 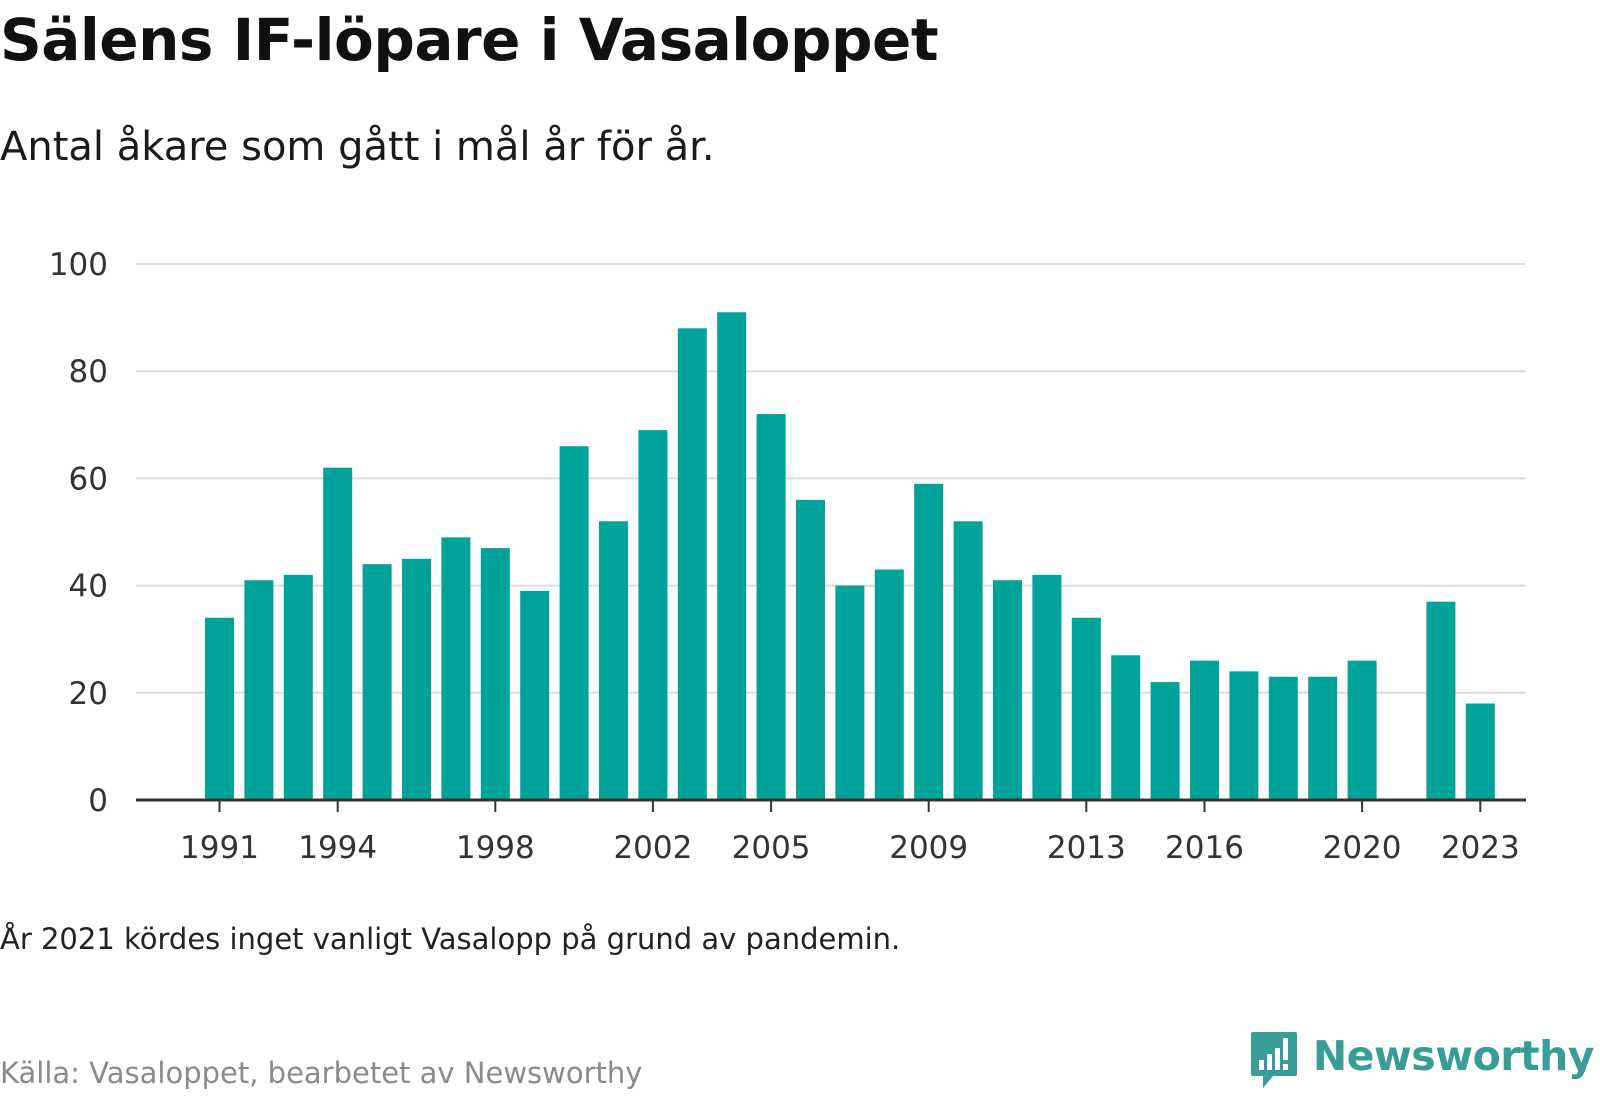 What do you see at coordinates (1441, 700) in the screenshot?
I see `bar-2022` at bounding box center [1441, 700].